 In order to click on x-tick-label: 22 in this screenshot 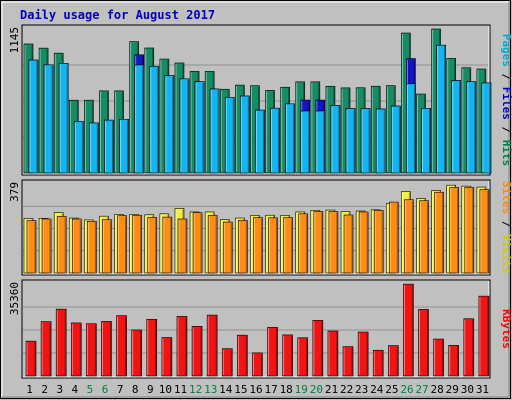, I will do `click(346, 389)`.